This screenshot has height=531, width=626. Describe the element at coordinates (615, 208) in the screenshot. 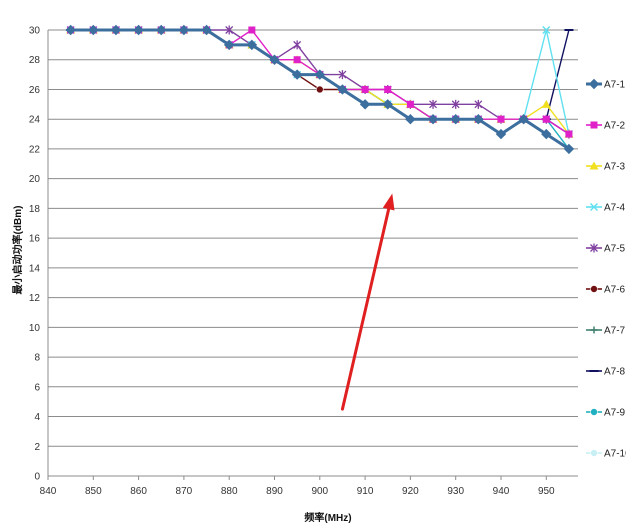

I see `legend-label: A7-4` at that location.